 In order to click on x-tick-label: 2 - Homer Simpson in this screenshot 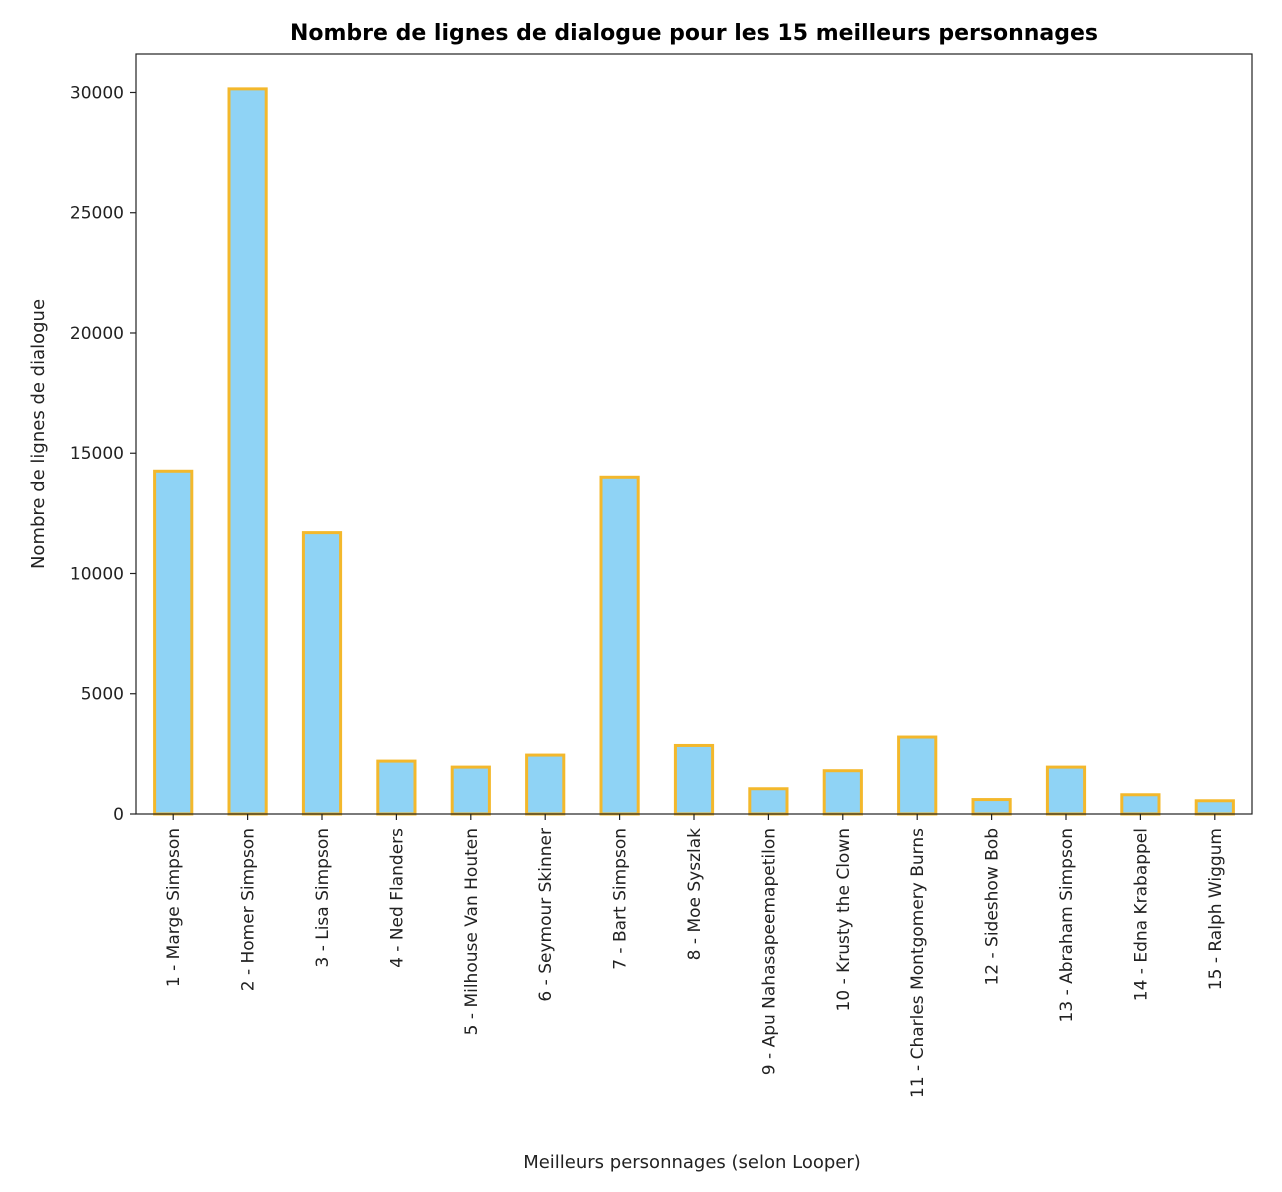, I will do `click(249, 909)`.